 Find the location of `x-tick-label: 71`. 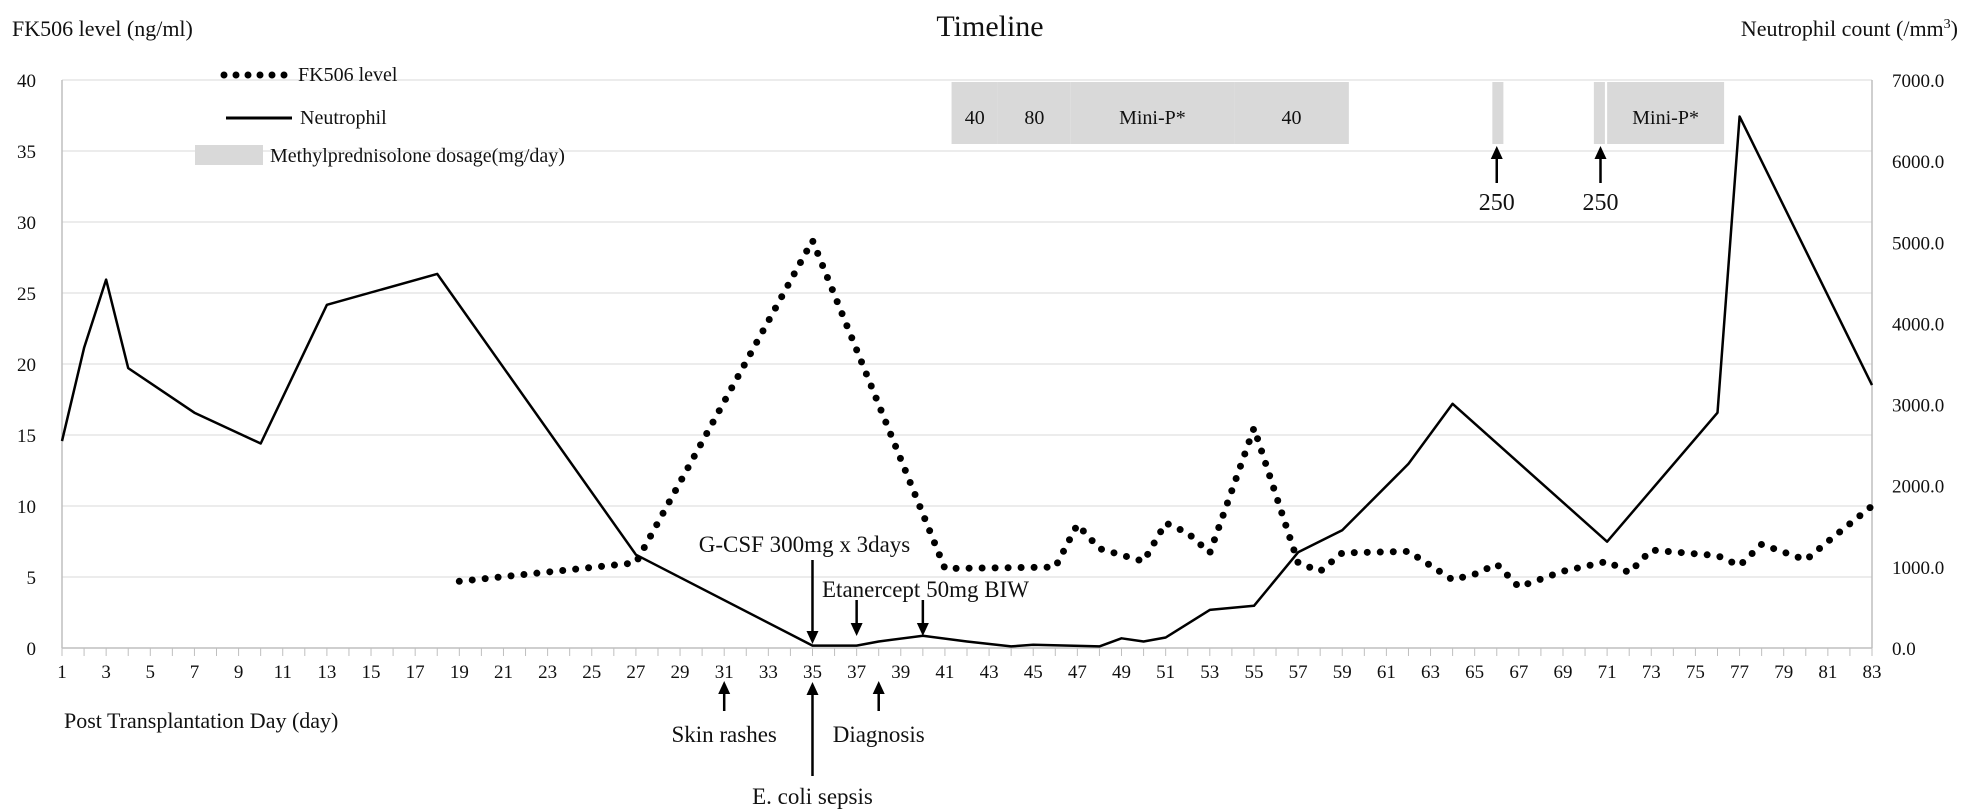

x-tick-label: 71 is located at coordinates (1607, 672).